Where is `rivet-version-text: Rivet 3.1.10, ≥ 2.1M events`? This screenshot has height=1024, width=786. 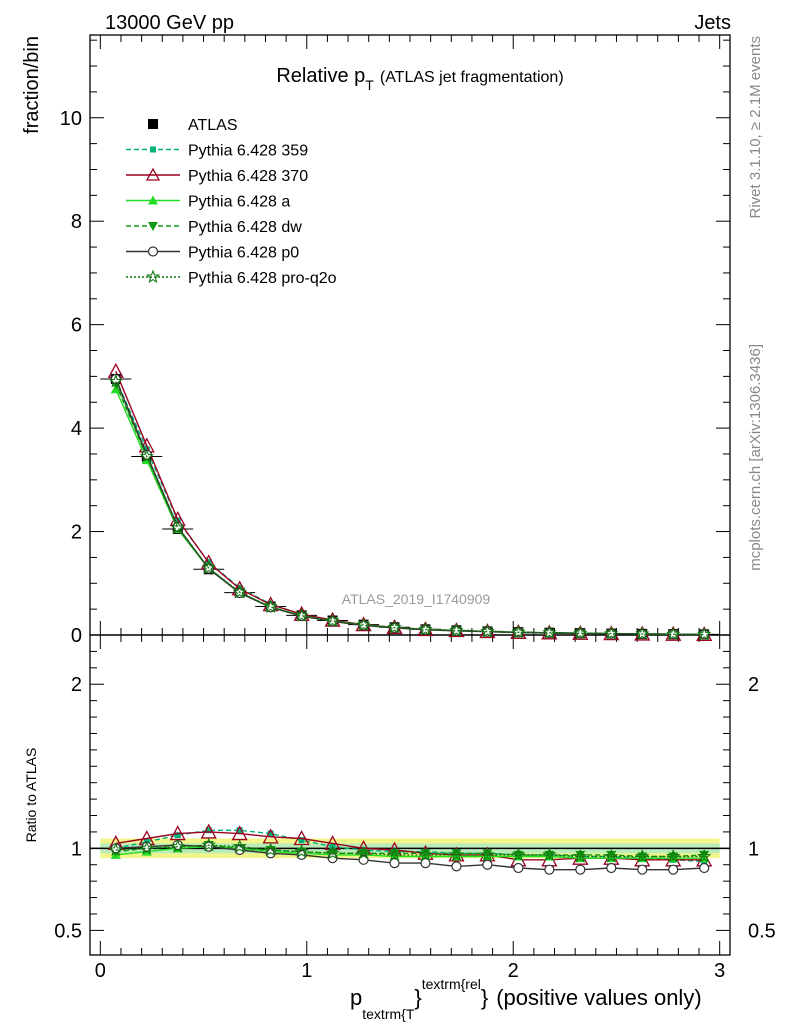 rivet-version-text: Rivet 3.1.10, ≥ 2.1M events is located at coordinates (755, 127).